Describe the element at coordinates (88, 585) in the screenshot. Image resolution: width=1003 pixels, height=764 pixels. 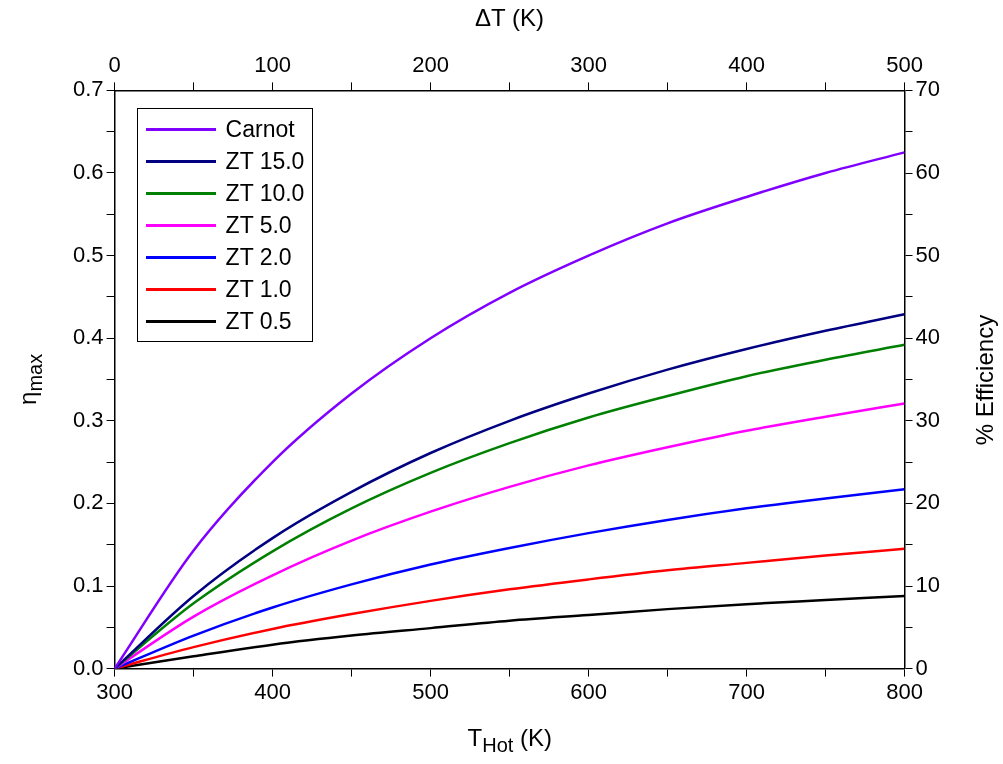
I see `y-tick-label: 0.1` at that location.